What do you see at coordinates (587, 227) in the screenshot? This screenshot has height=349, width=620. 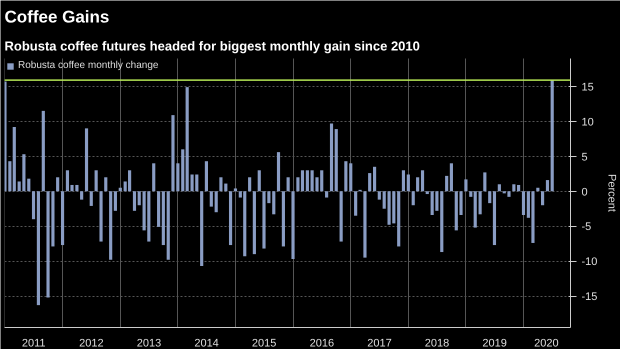 I see `y-tick-label: -5` at bounding box center [587, 227].